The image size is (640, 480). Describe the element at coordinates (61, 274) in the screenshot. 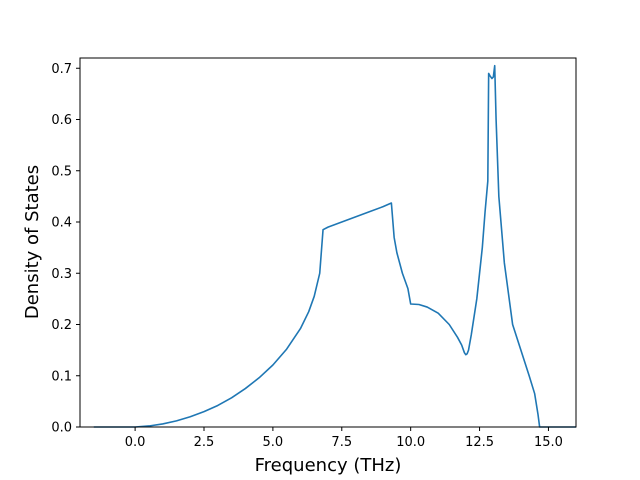

I see `y-tick-label: 0.3` at that location.